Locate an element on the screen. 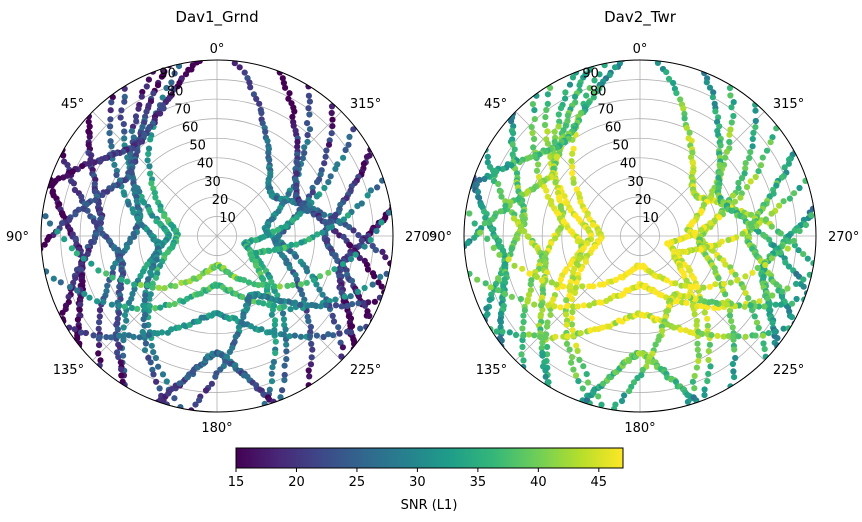  azimuth-tick-label: 225° is located at coordinates (788, 370).